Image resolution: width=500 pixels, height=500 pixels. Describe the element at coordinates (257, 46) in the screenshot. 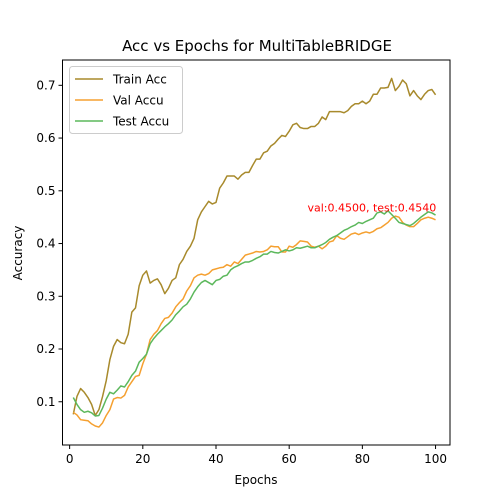

I see `chart-title: Acc vs Epochs for MultiTableBRIDGE` at that location.